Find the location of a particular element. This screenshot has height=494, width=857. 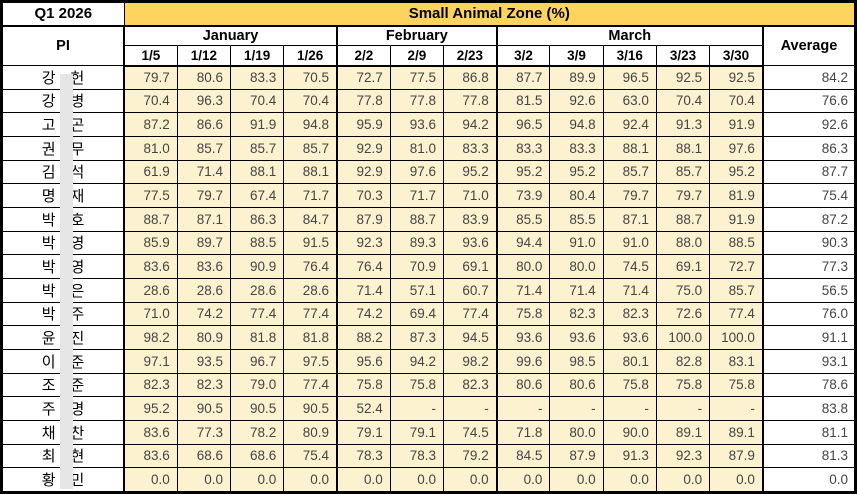

score-cell: 69.4 is located at coordinates (416, 314).